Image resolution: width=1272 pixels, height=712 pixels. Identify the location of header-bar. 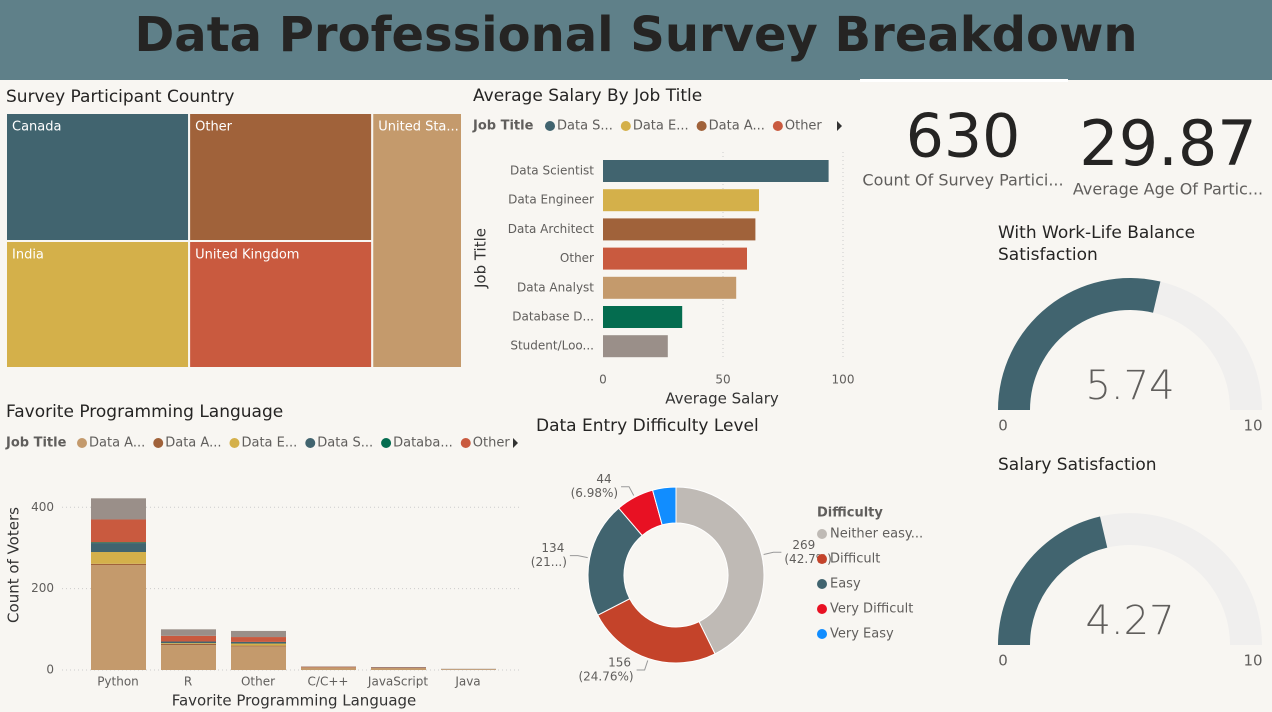
(636, 40).